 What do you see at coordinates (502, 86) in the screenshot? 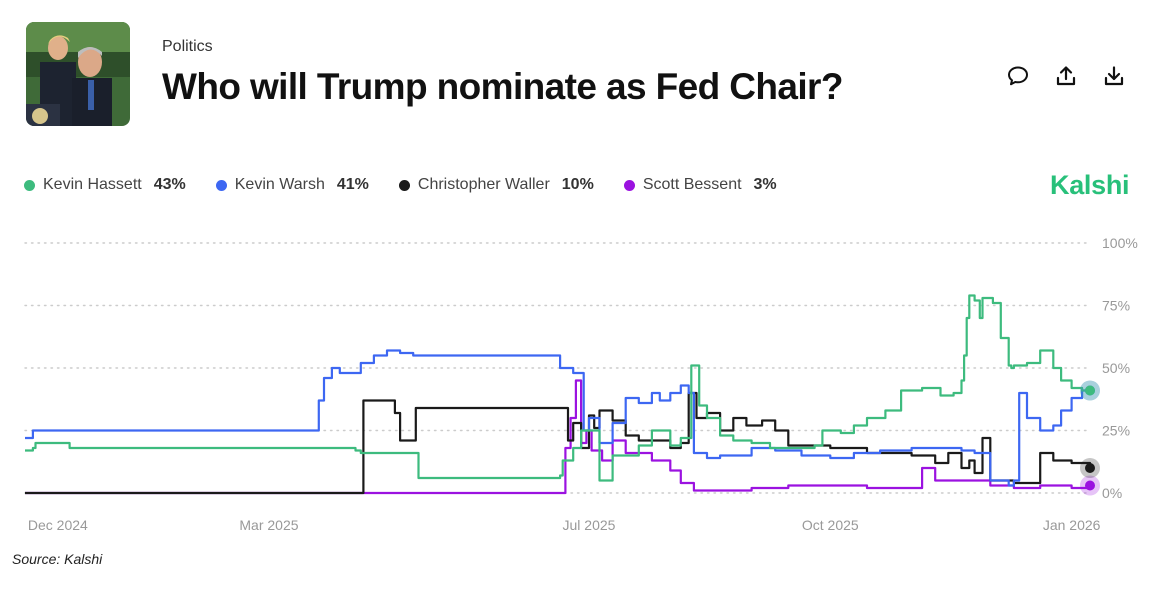
I see `market-title: Who will Trump nominate as Fed Chair?` at bounding box center [502, 86].